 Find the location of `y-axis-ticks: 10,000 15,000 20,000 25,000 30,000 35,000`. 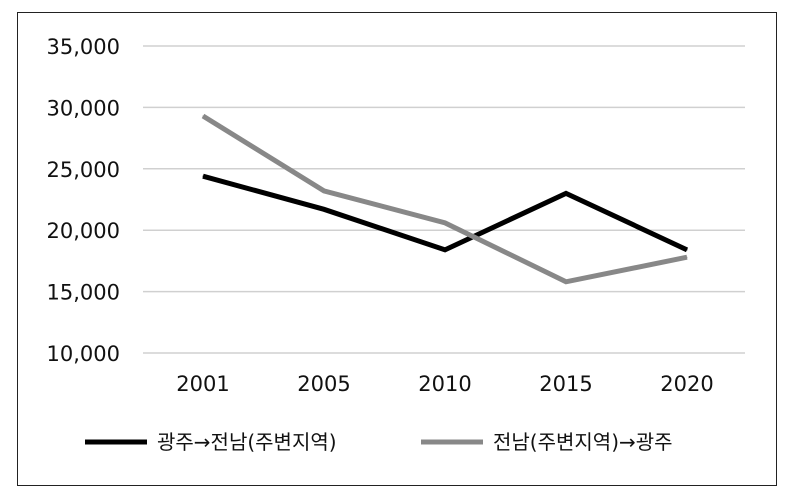

y-axis-ticks: 10,000 15,000 20,000 25,000 30,000 35,000 is located at coordinates (83, 200).